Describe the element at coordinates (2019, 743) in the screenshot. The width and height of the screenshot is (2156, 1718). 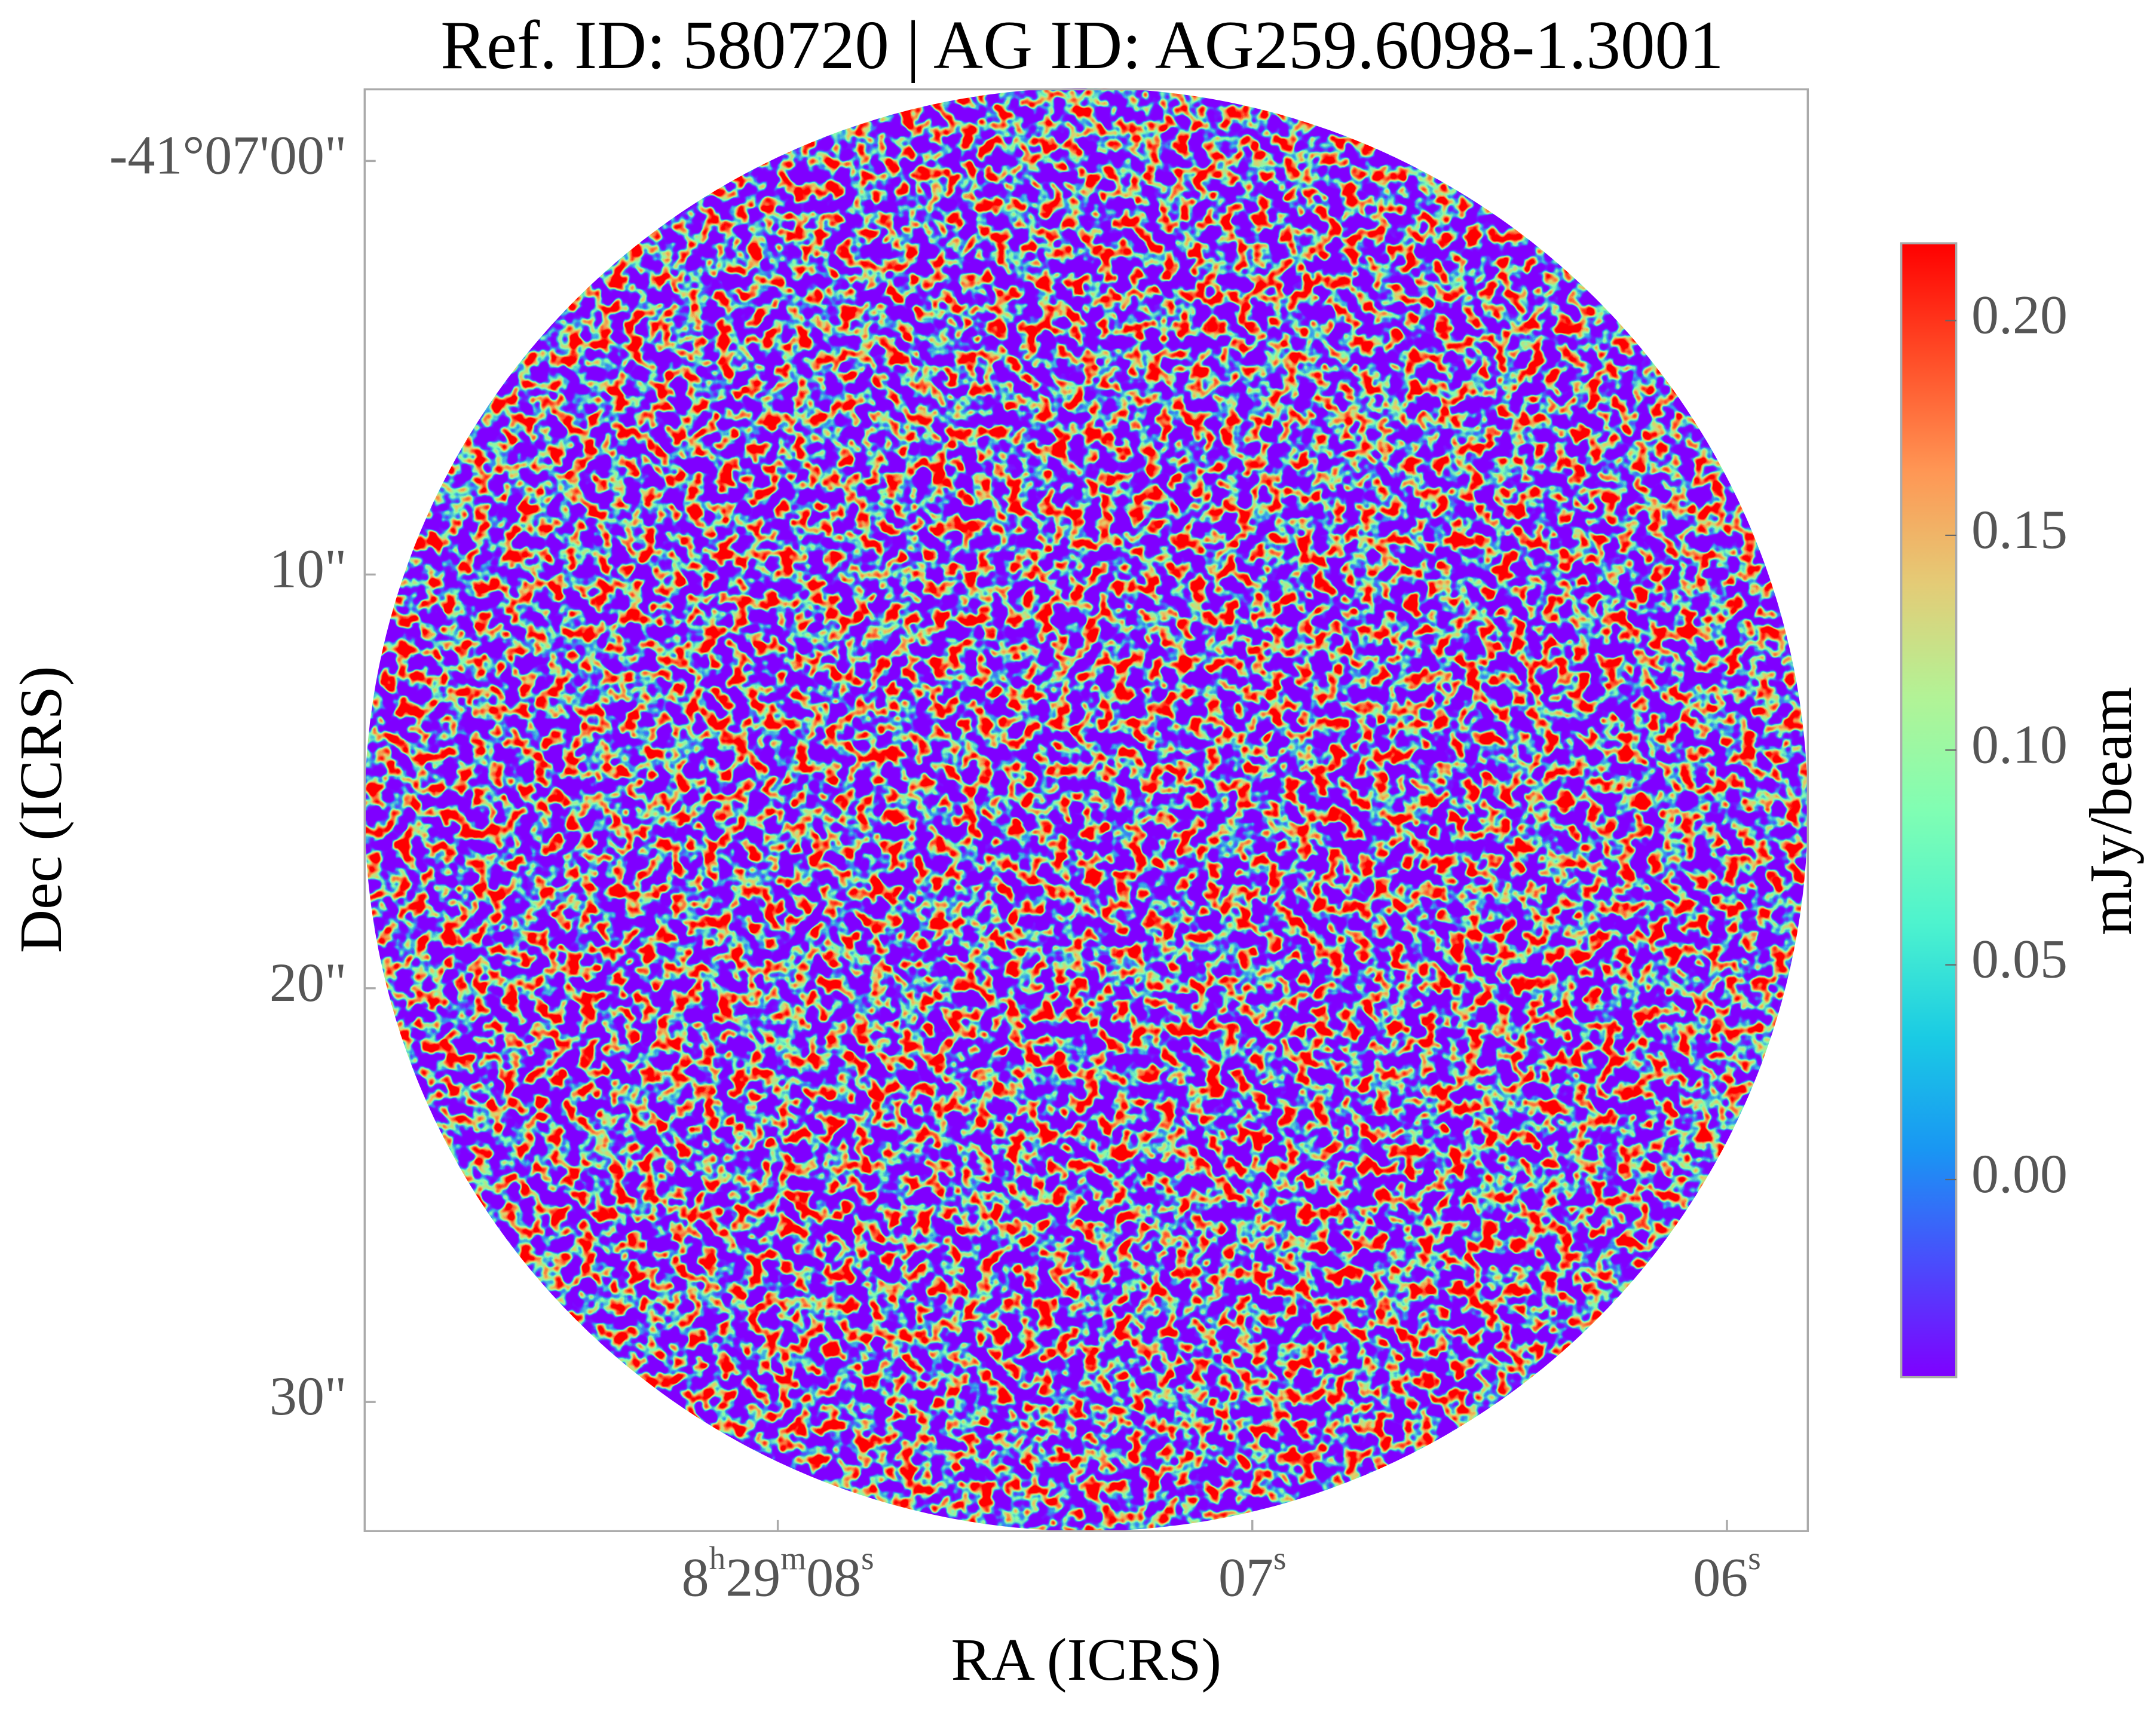
I see `colorbar-tick-label: 0.10` at that location.